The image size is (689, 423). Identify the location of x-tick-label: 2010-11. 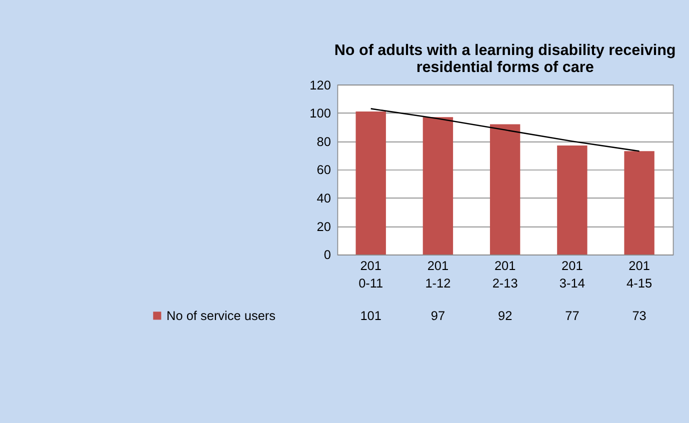
(371, 274).